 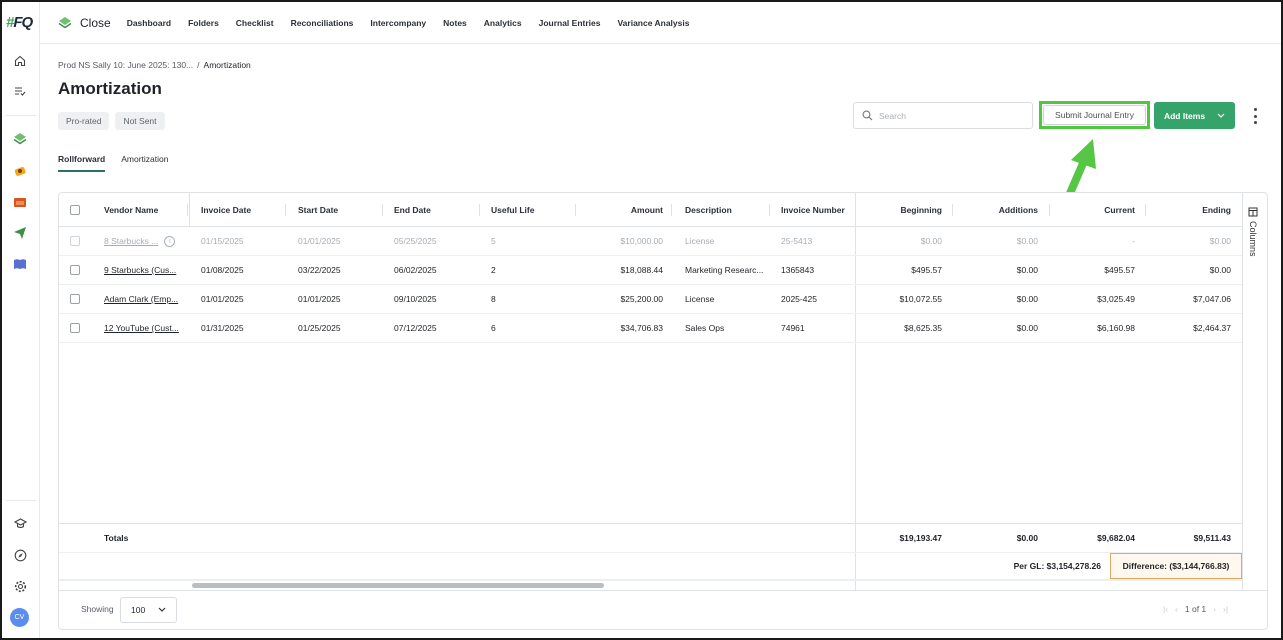 What do you see at coordinates (97, 609) in the screenshot?
I see `showing-label: Showing` at bounding box center [97, 609].